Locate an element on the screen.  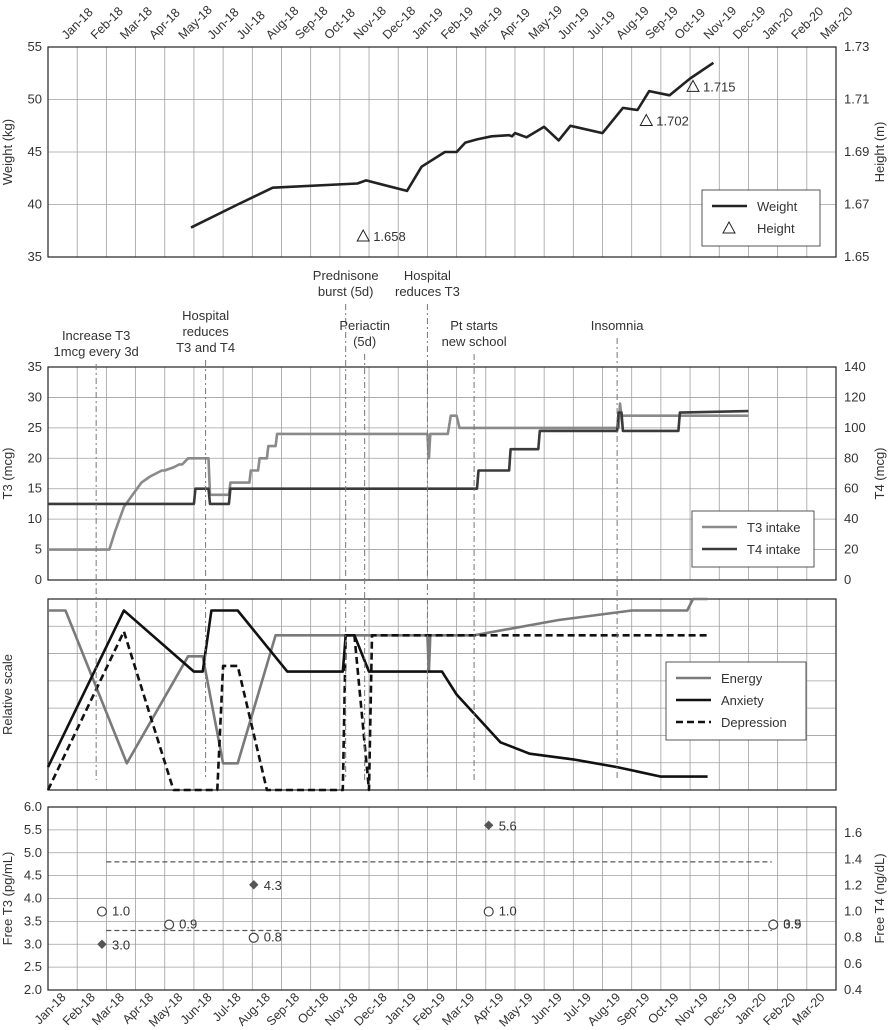
bottom-month-label: Mar-19 is located at coordinates (458, 1009).